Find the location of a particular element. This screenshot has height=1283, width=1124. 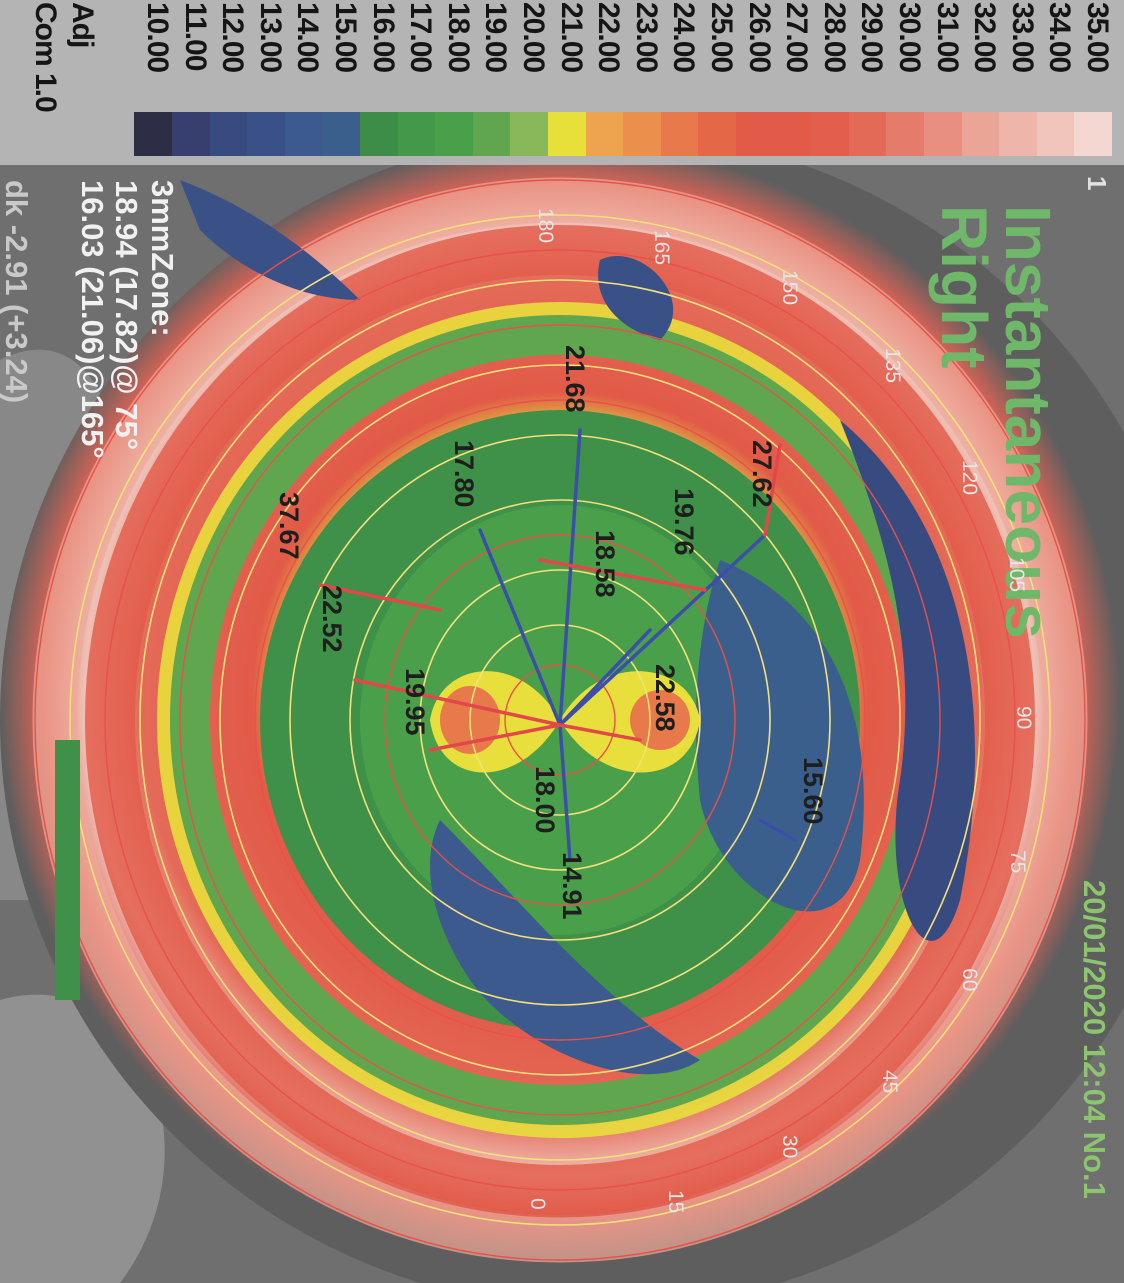

eye-side-label: Right is located at coordinates (964, 287).